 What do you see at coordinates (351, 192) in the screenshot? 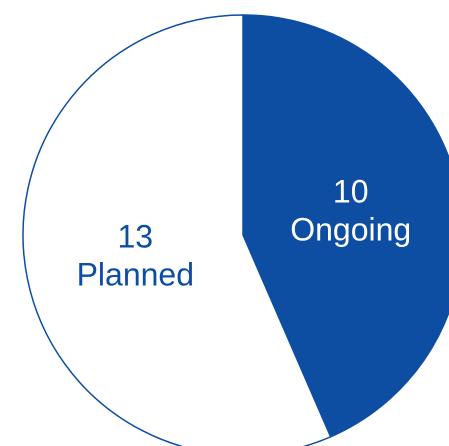
I see `pie-value-ongoing: 10` at bounding box center [351, 192].